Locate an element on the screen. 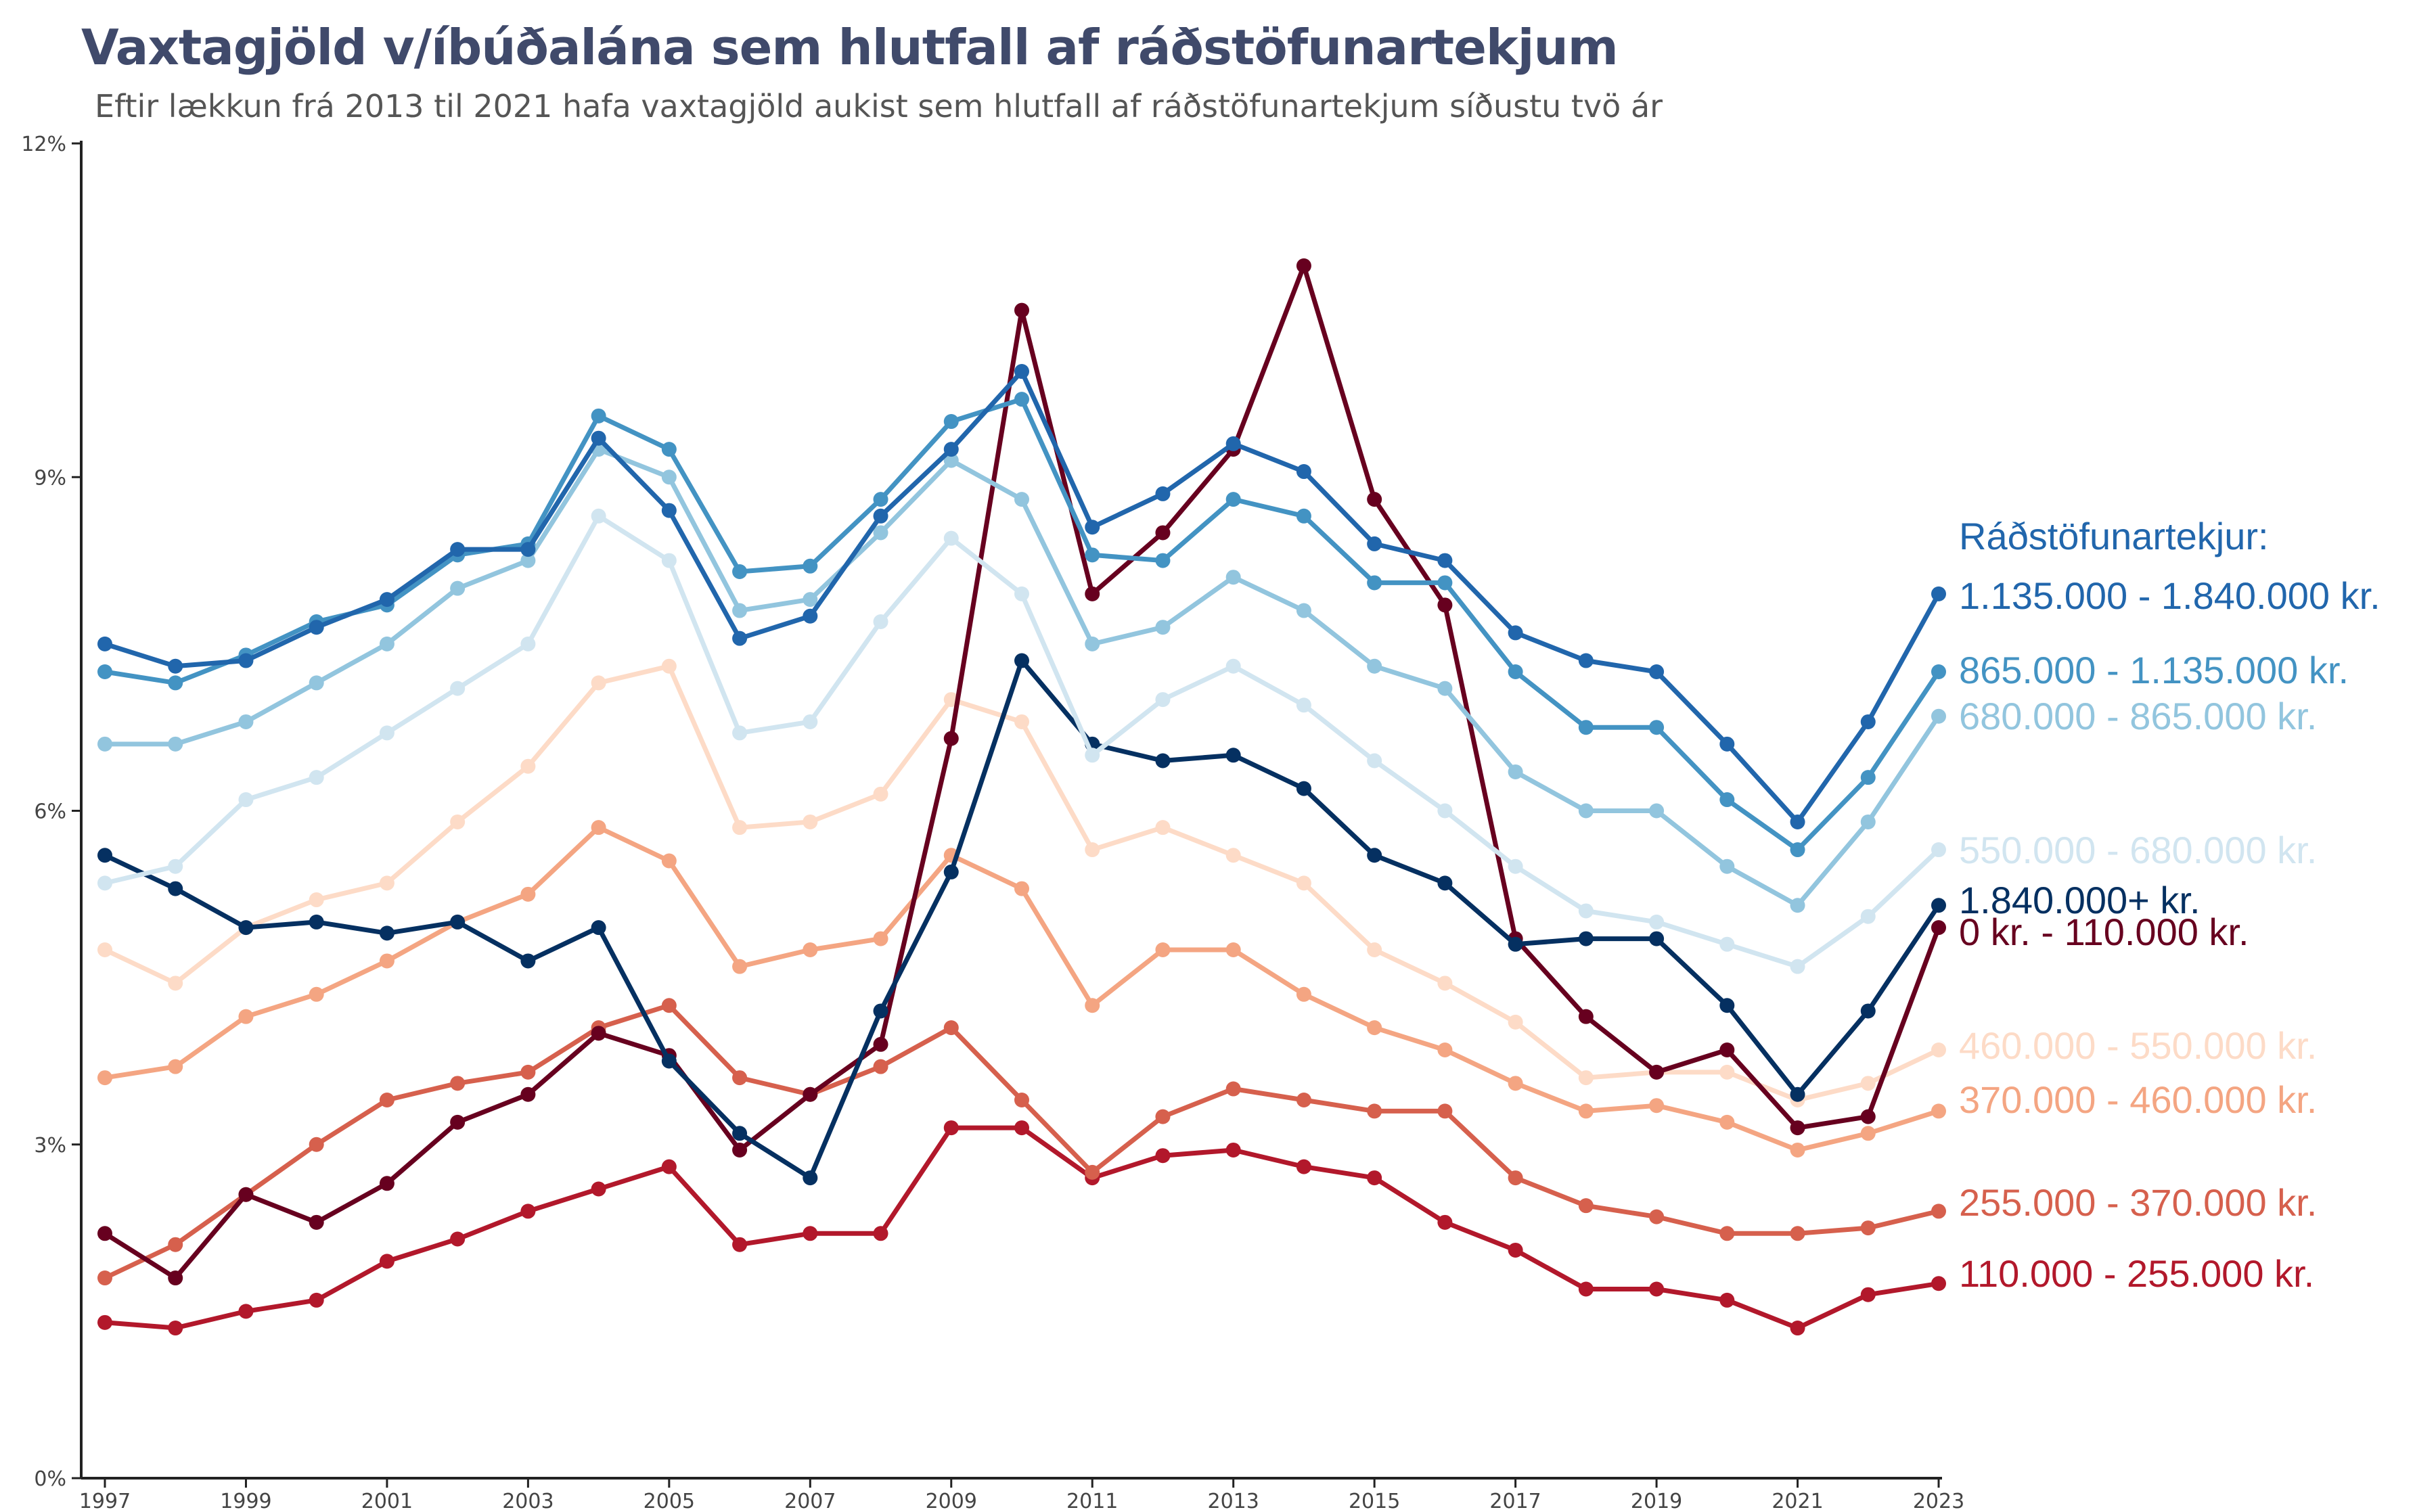 The width and height of the screenshot is (2436, 1512). series-end-label: 460.000 - 550.000 kr. is located at coordinates (2138, 1046).